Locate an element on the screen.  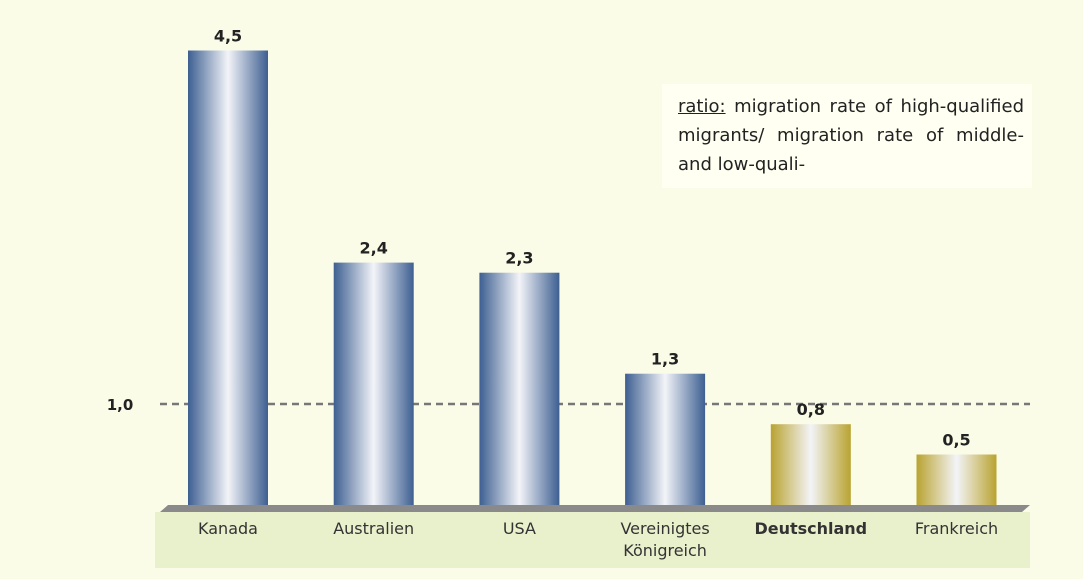
reference-label: 1,0 is located at coordinates (120, 405).